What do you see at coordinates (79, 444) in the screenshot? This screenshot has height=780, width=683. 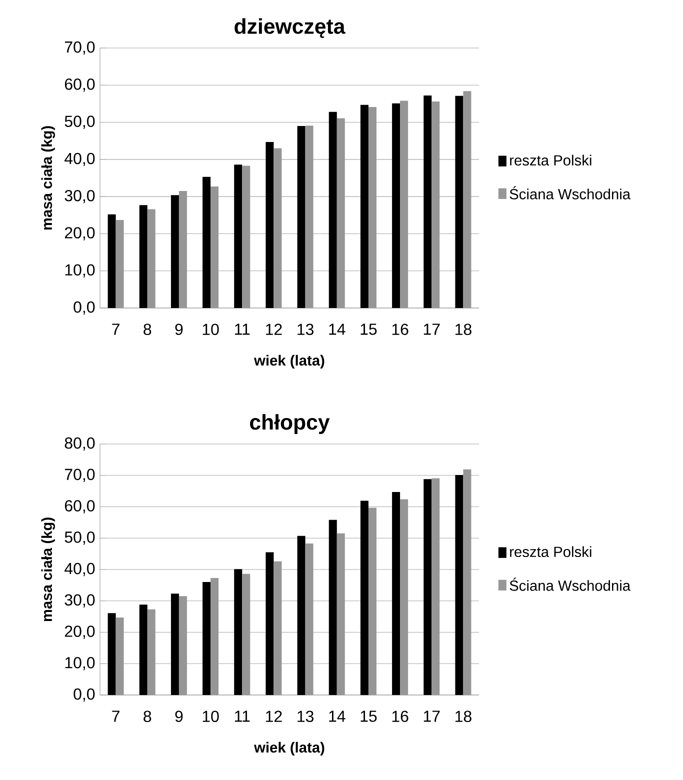 I see `y-tick-label: 80,0` at bounding box center [79, 444].